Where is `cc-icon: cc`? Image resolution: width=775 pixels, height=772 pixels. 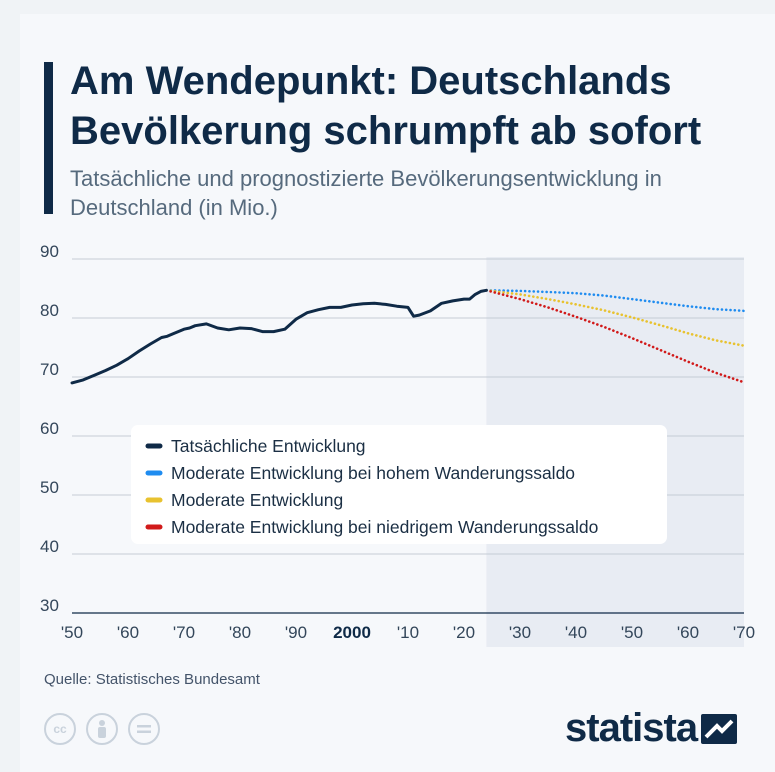 cc-icon: cc is located at coordinates (60, 729).